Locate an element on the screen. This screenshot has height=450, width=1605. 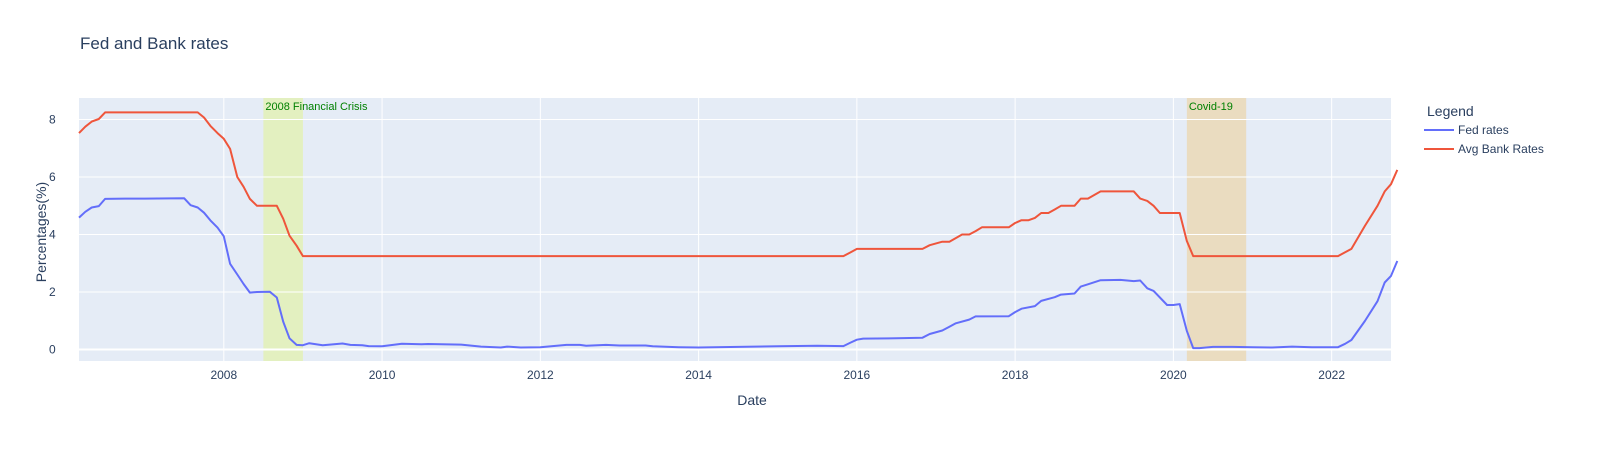
chart-title: Fed and Bank rates is located at coordinates (154, 43).